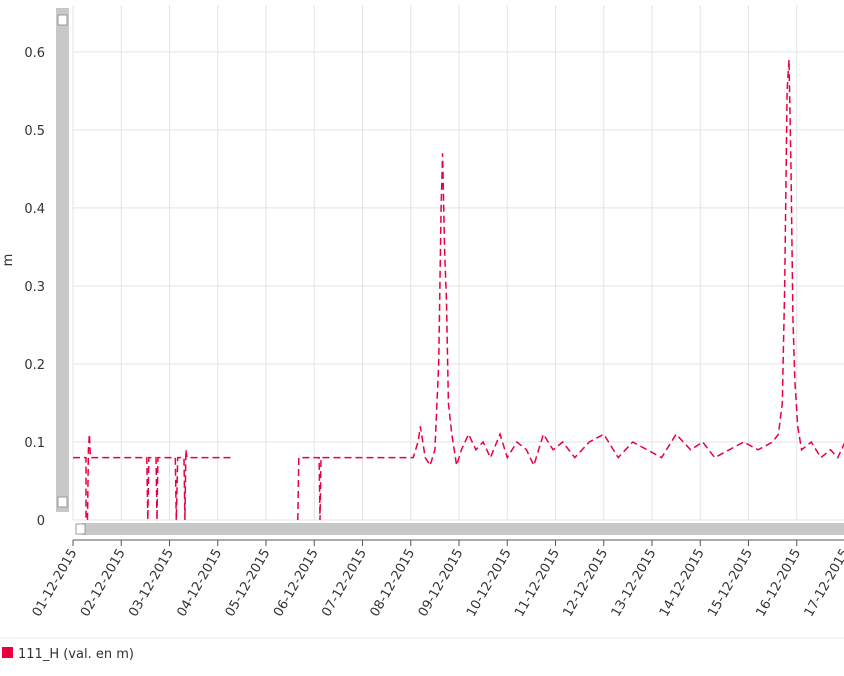  Describe the element at coordinates (730, 583) in the screenshot. I see `x-tick-label: 15-12-2015` at that location.